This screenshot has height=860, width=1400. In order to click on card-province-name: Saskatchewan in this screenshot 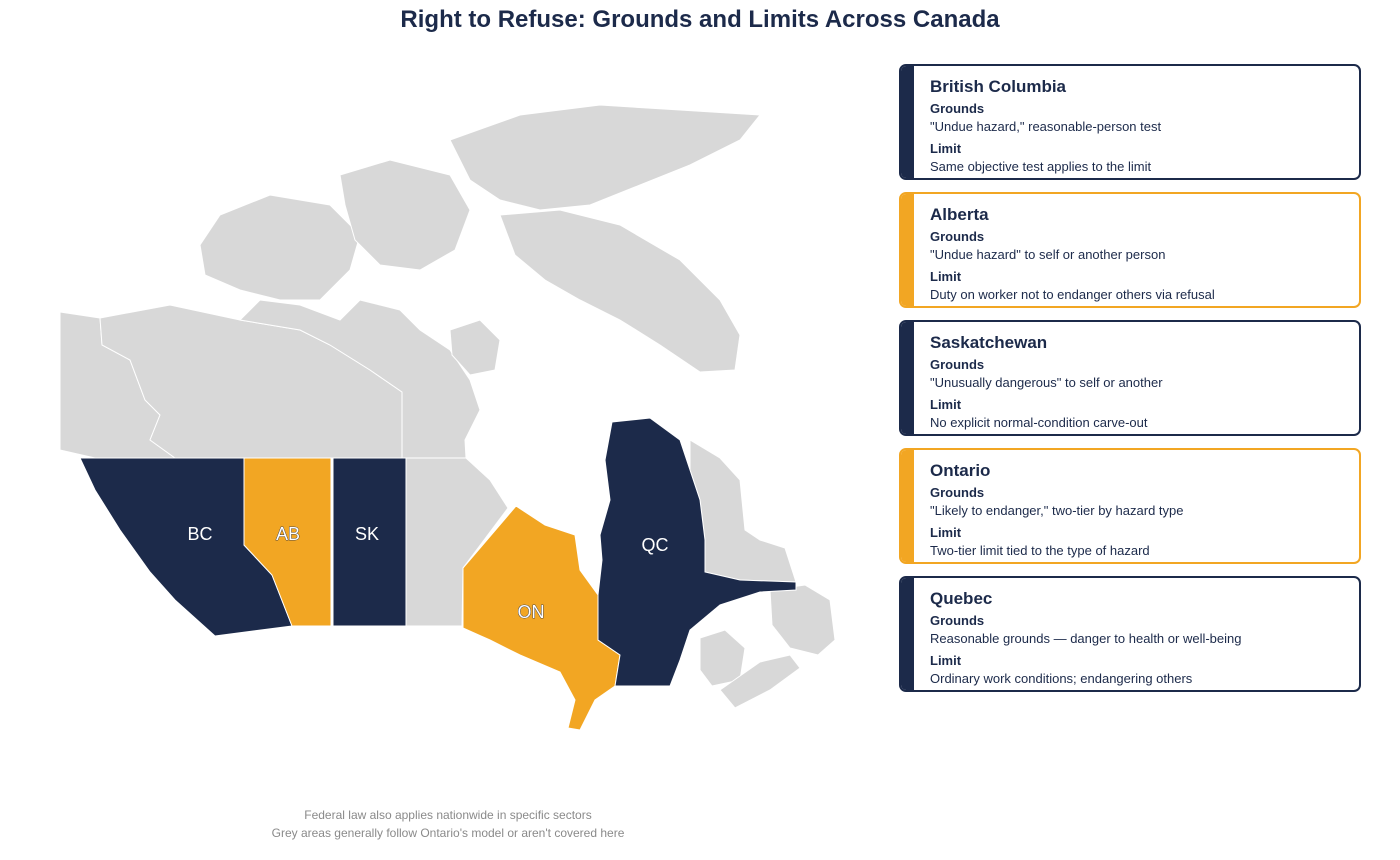, I will do `click(989, 342)`.